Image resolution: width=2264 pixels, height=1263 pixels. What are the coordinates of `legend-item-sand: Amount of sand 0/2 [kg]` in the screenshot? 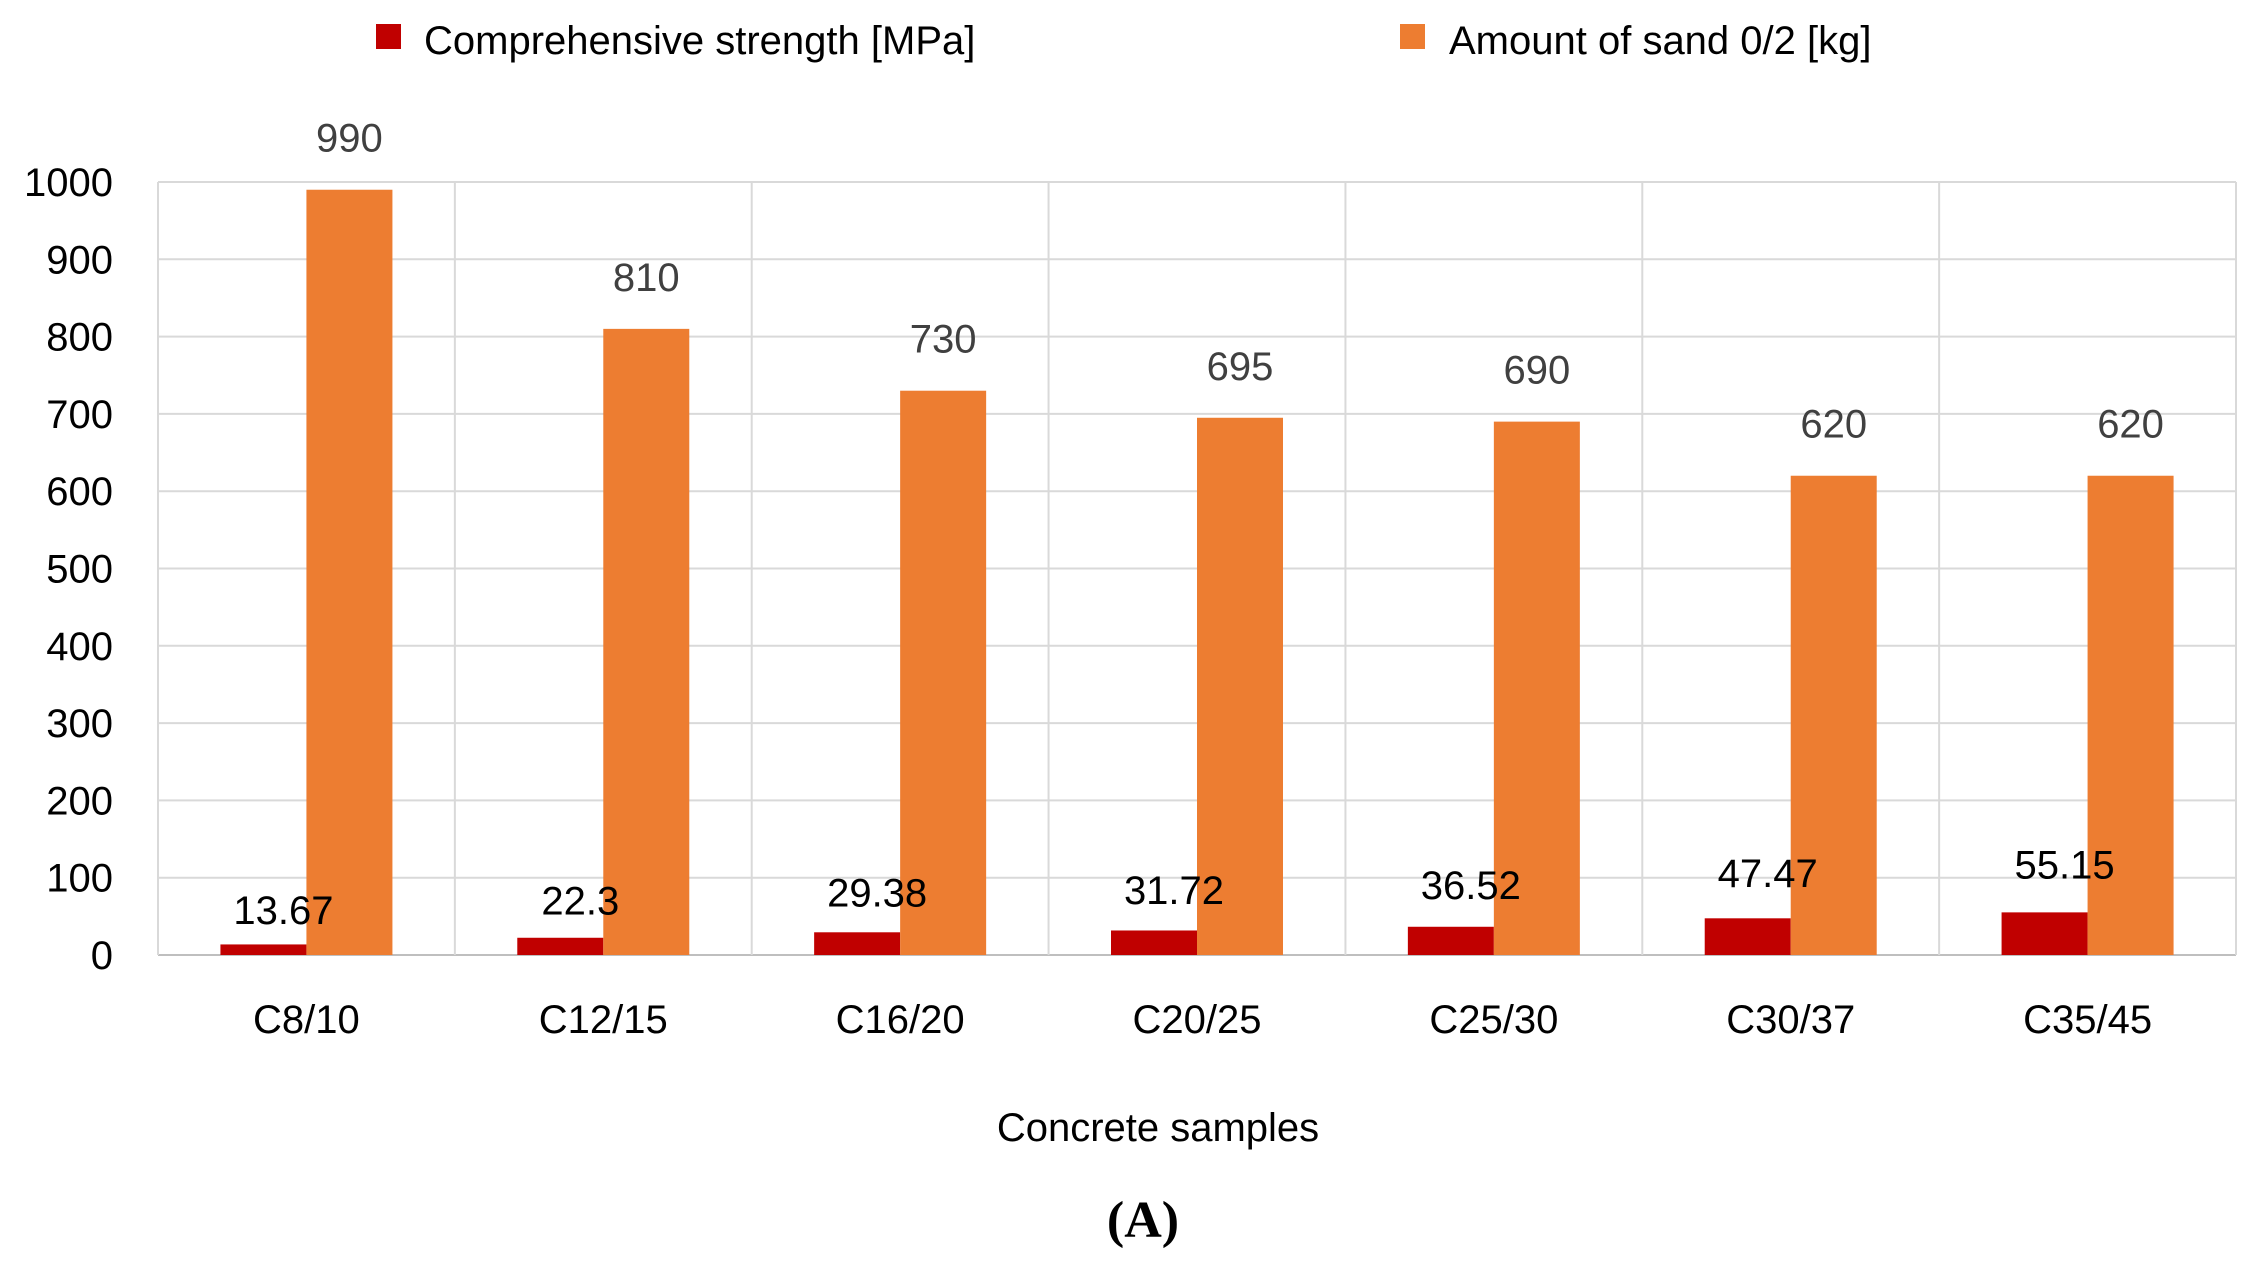 It's located at (1635, 41).